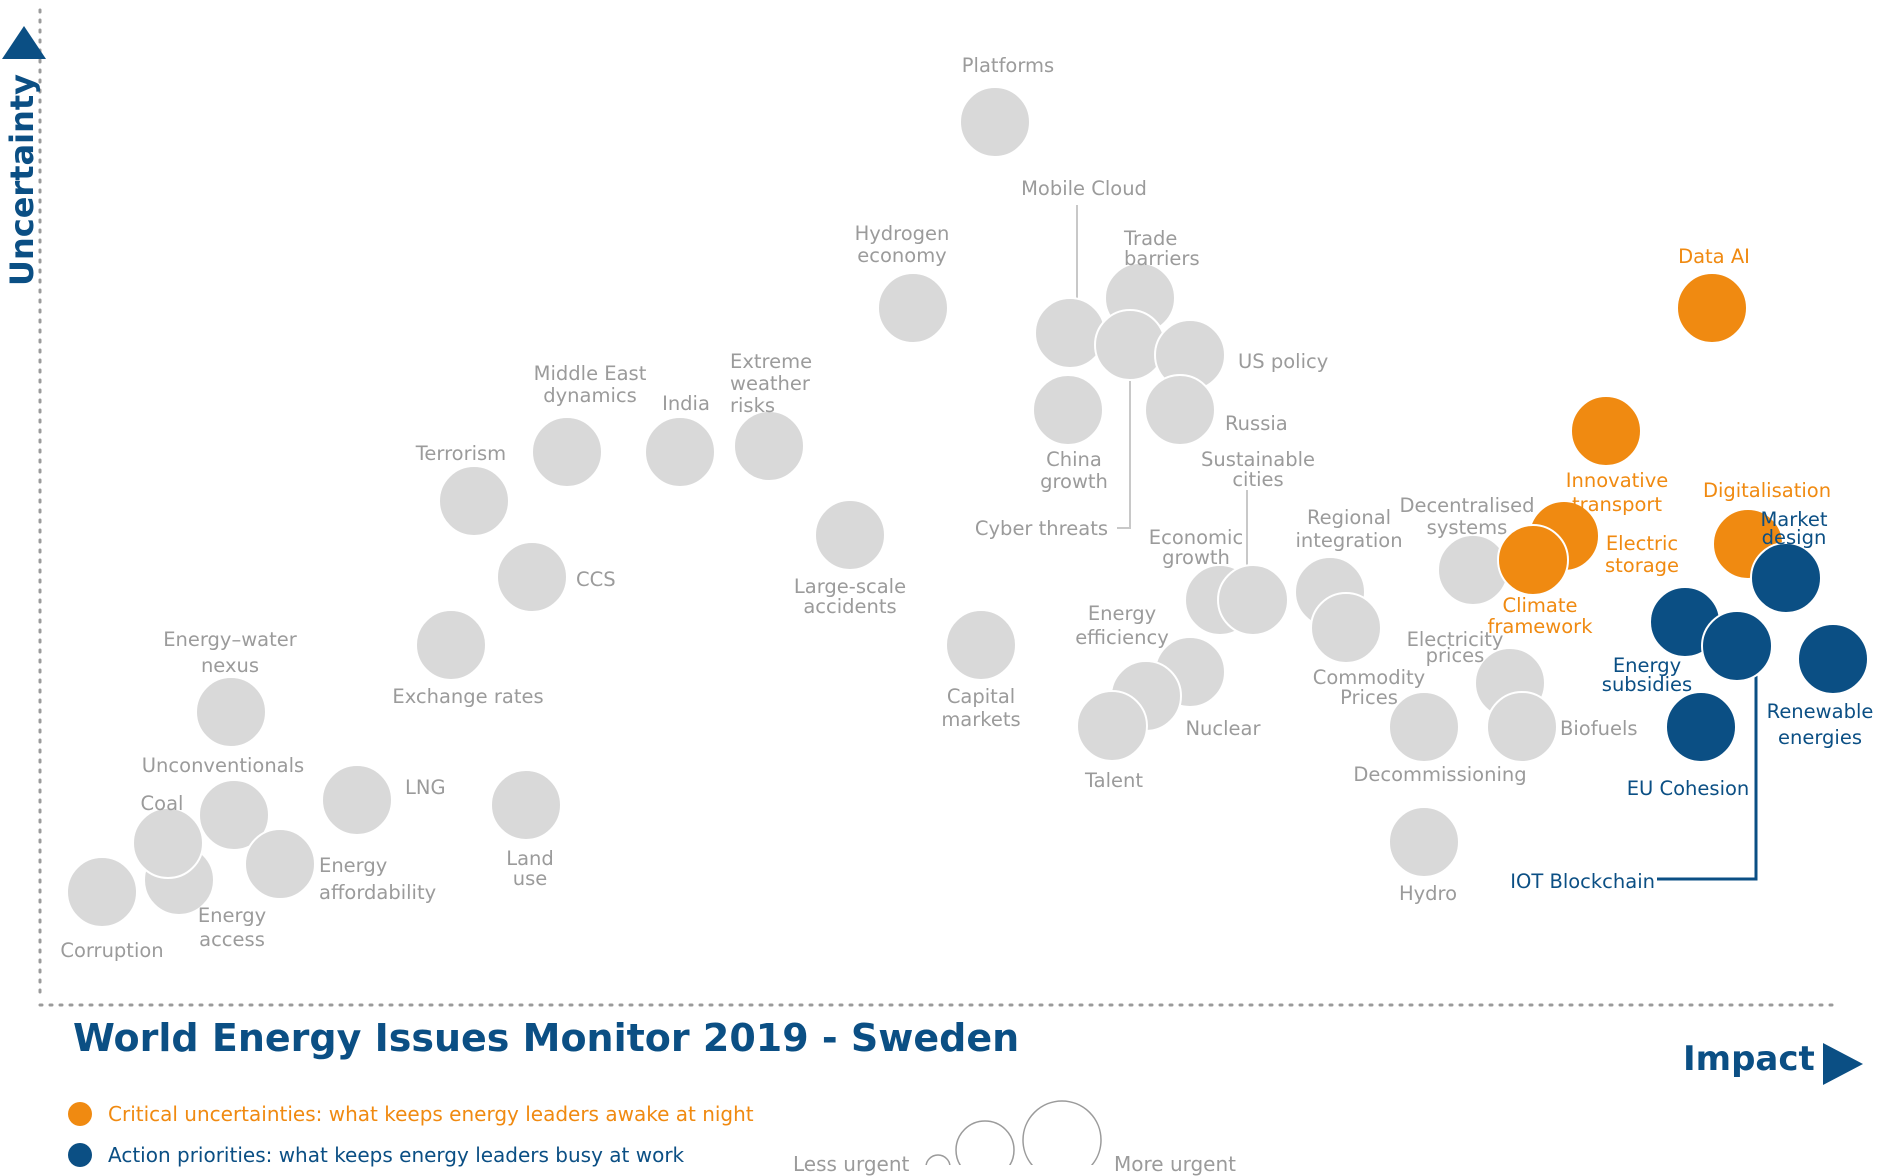  Describe the element at coordinates (1369, 697) in the screenshot. I see `label-line: Prices` at that location.